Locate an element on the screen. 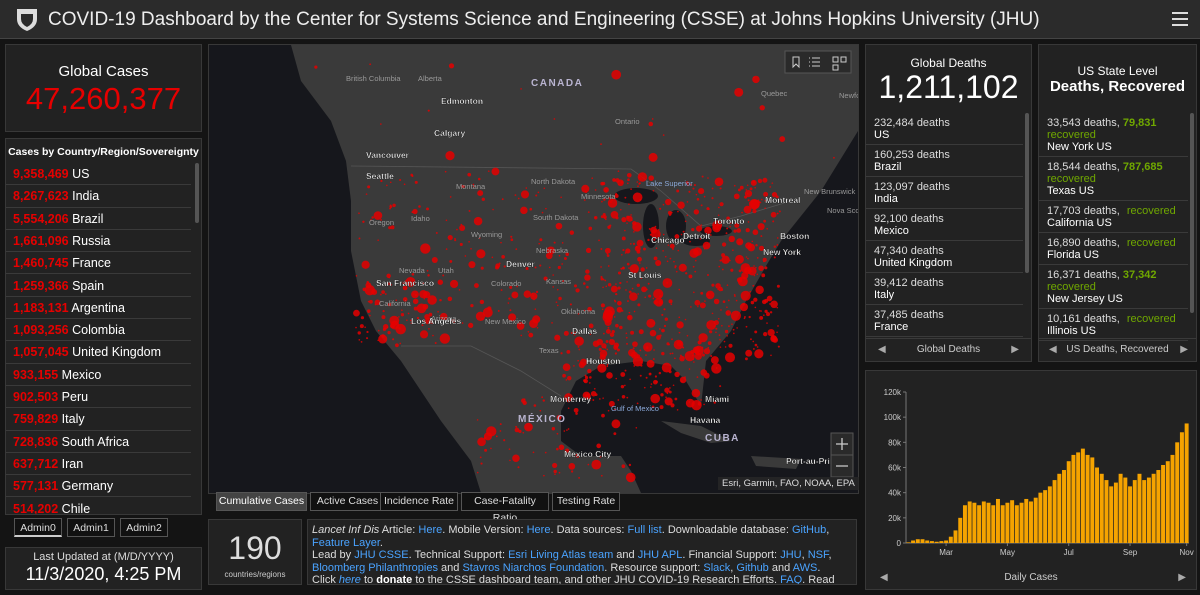  country-row: 1,093,256 Colombia is located at coordinates (98, 330).